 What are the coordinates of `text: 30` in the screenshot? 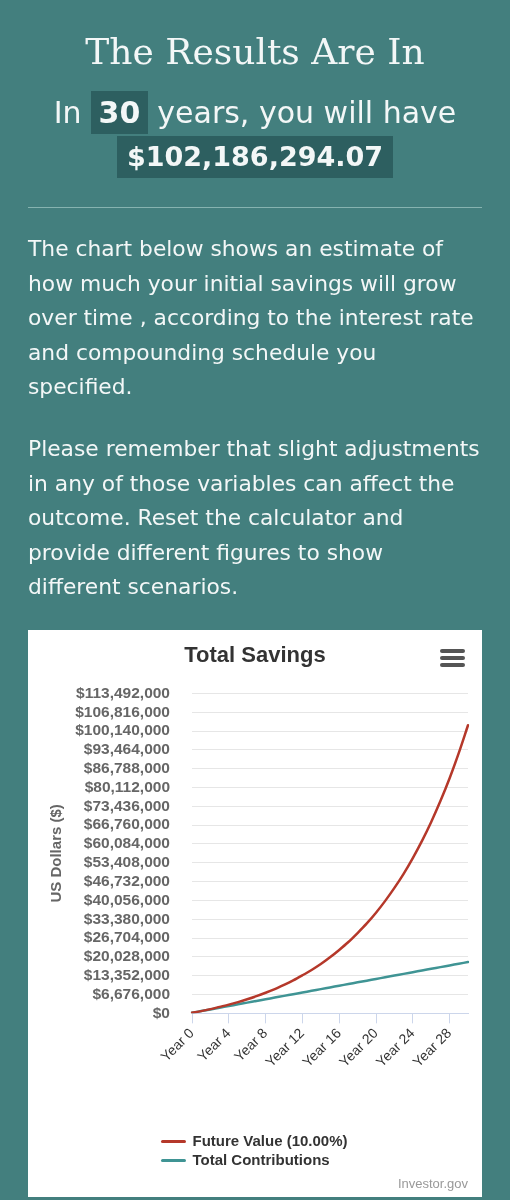 It's located at (119, 112).